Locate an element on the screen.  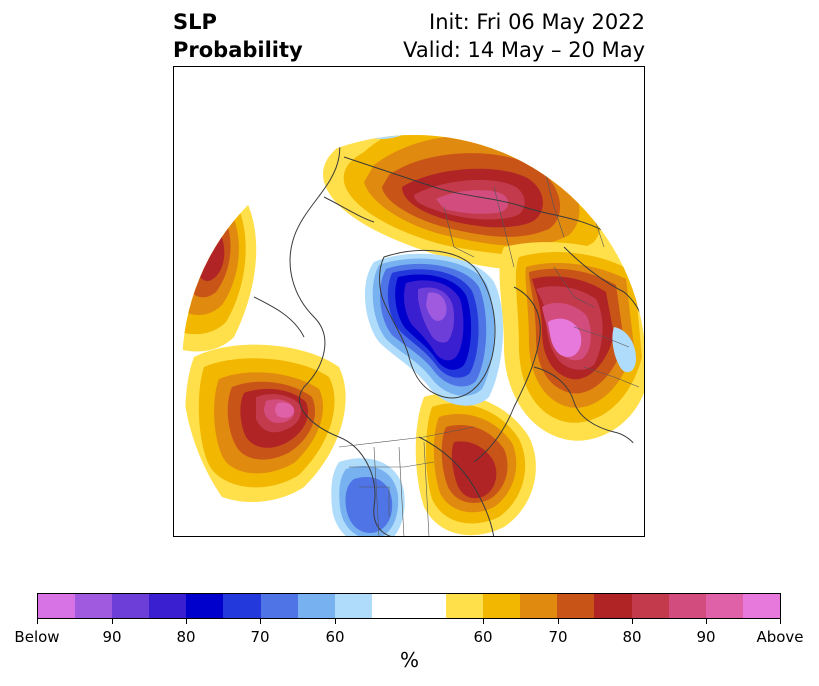
title-variable: SLP is located at coordinates (195, 22).